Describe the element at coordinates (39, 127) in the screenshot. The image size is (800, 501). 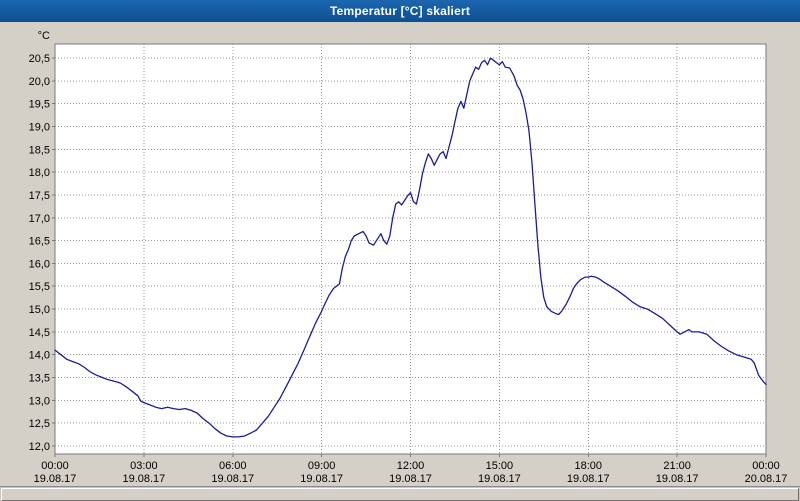
I see `y-tick-label: 19,0` at that location.